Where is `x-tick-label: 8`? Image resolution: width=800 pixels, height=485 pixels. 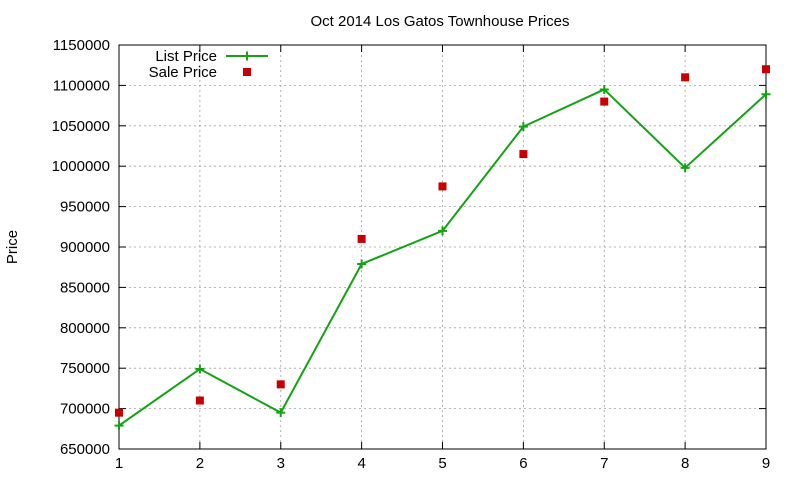 x-tick-label: 8 is located at coordinates (685, 463).